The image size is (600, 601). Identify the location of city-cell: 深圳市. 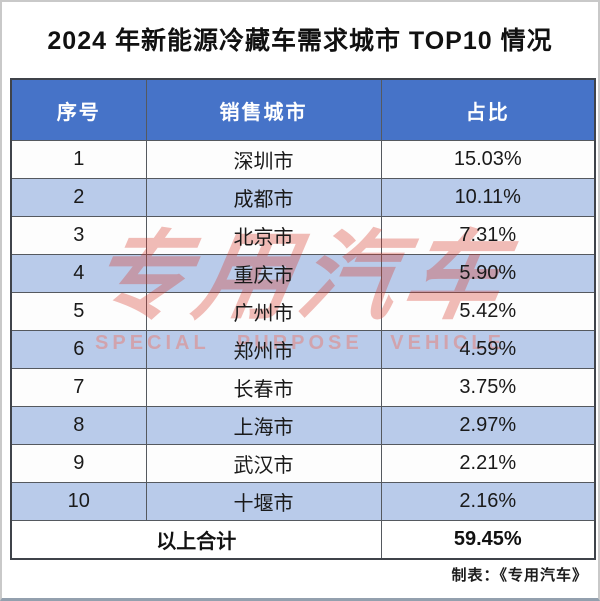
(263, 159).